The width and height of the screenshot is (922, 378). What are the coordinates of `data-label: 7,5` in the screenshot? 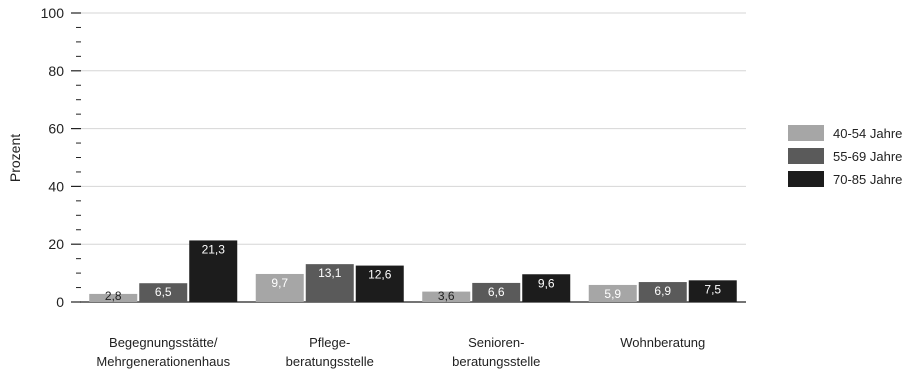 It's located at (712, 289).